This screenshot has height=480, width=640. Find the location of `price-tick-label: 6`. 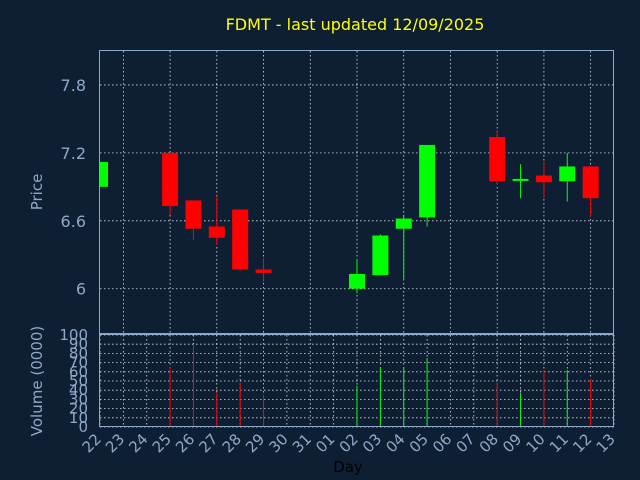

price-tick-label: 6 is located at coordinates (81, 289).